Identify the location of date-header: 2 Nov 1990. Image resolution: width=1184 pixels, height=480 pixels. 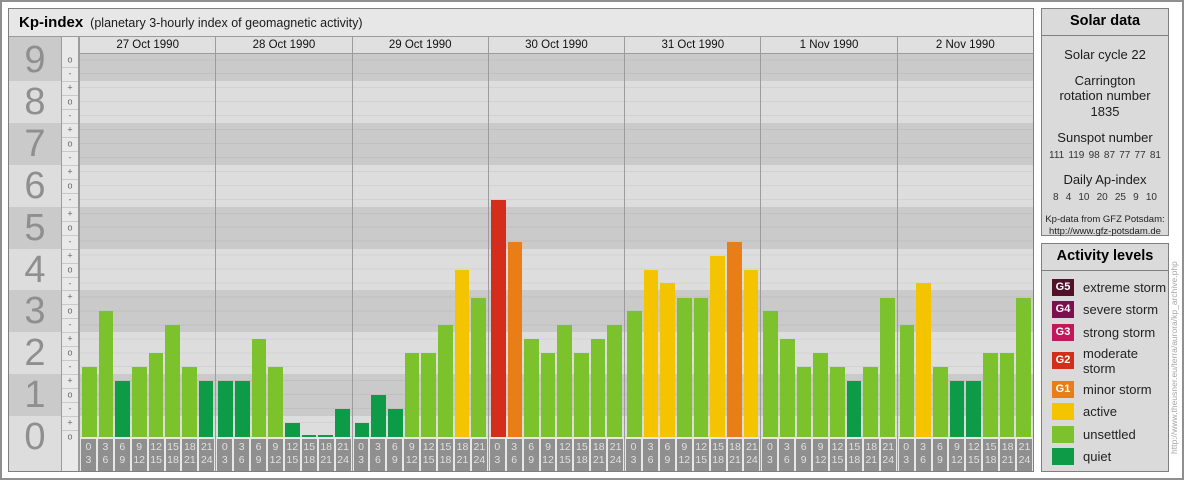
(965, 45).